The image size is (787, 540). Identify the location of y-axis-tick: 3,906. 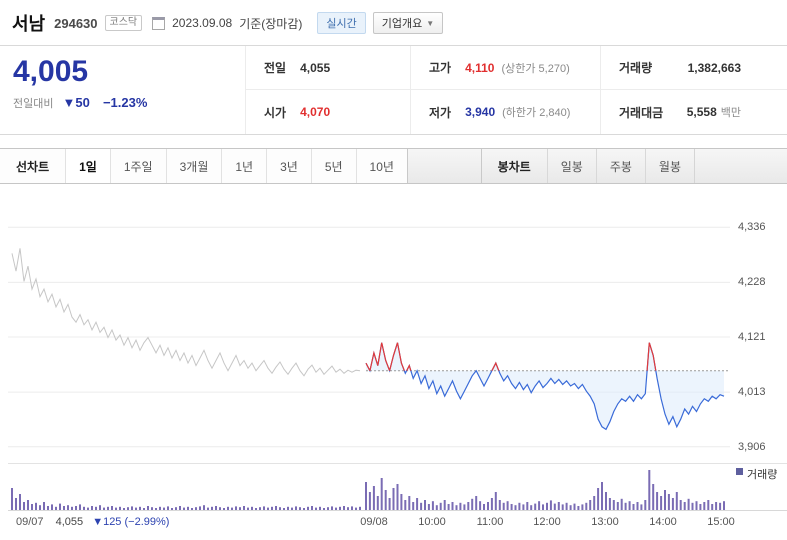
(752, 446).